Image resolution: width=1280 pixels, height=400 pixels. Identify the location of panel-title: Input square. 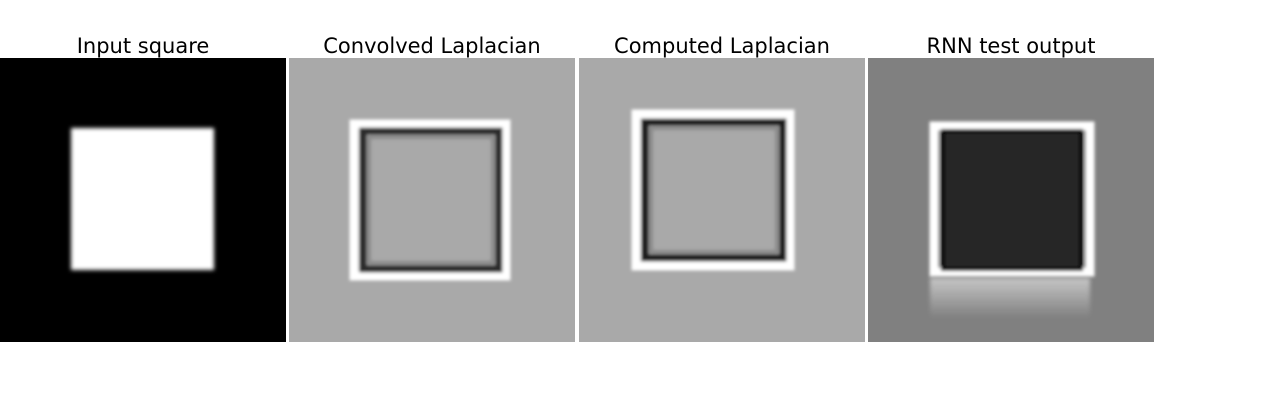
(143, 46).